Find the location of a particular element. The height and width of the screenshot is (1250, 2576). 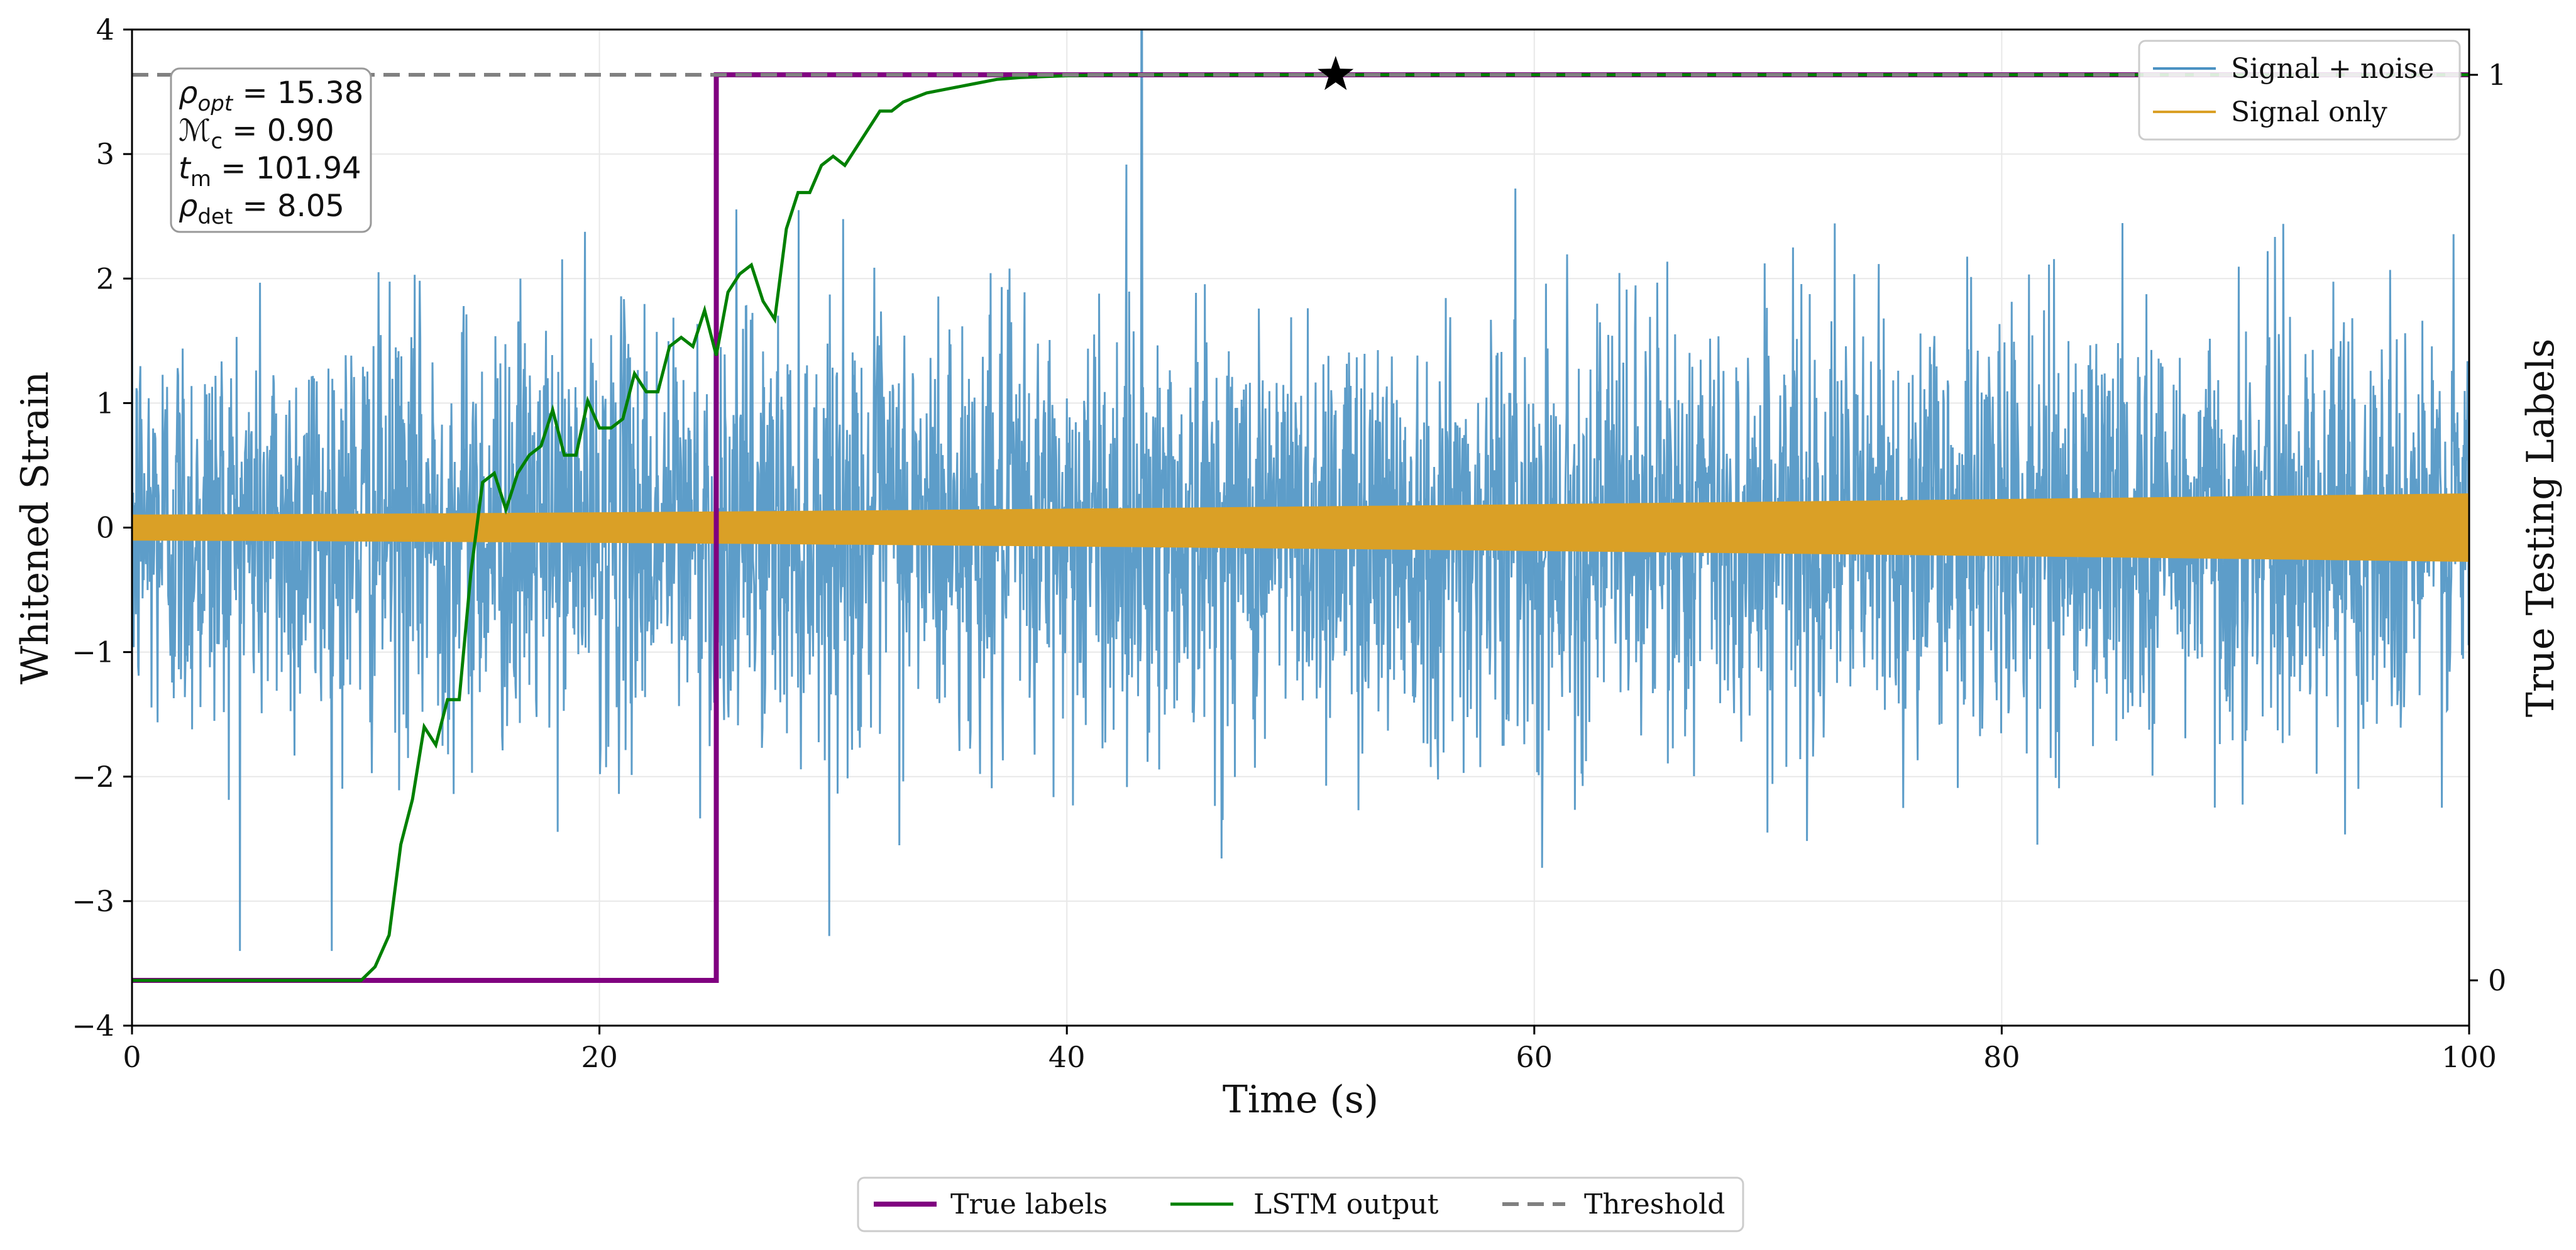

signal-only-series is located at coordinates (1301, 527).